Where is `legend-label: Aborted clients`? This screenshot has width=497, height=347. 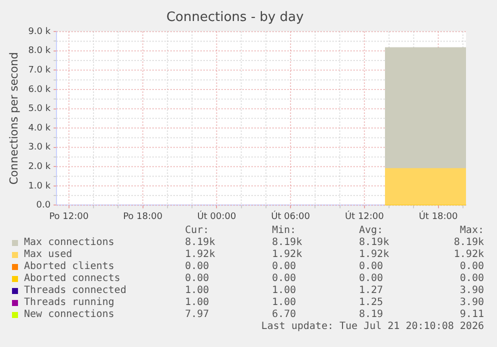 legend-label: Aborted clients is located at coordinates (70, 267).